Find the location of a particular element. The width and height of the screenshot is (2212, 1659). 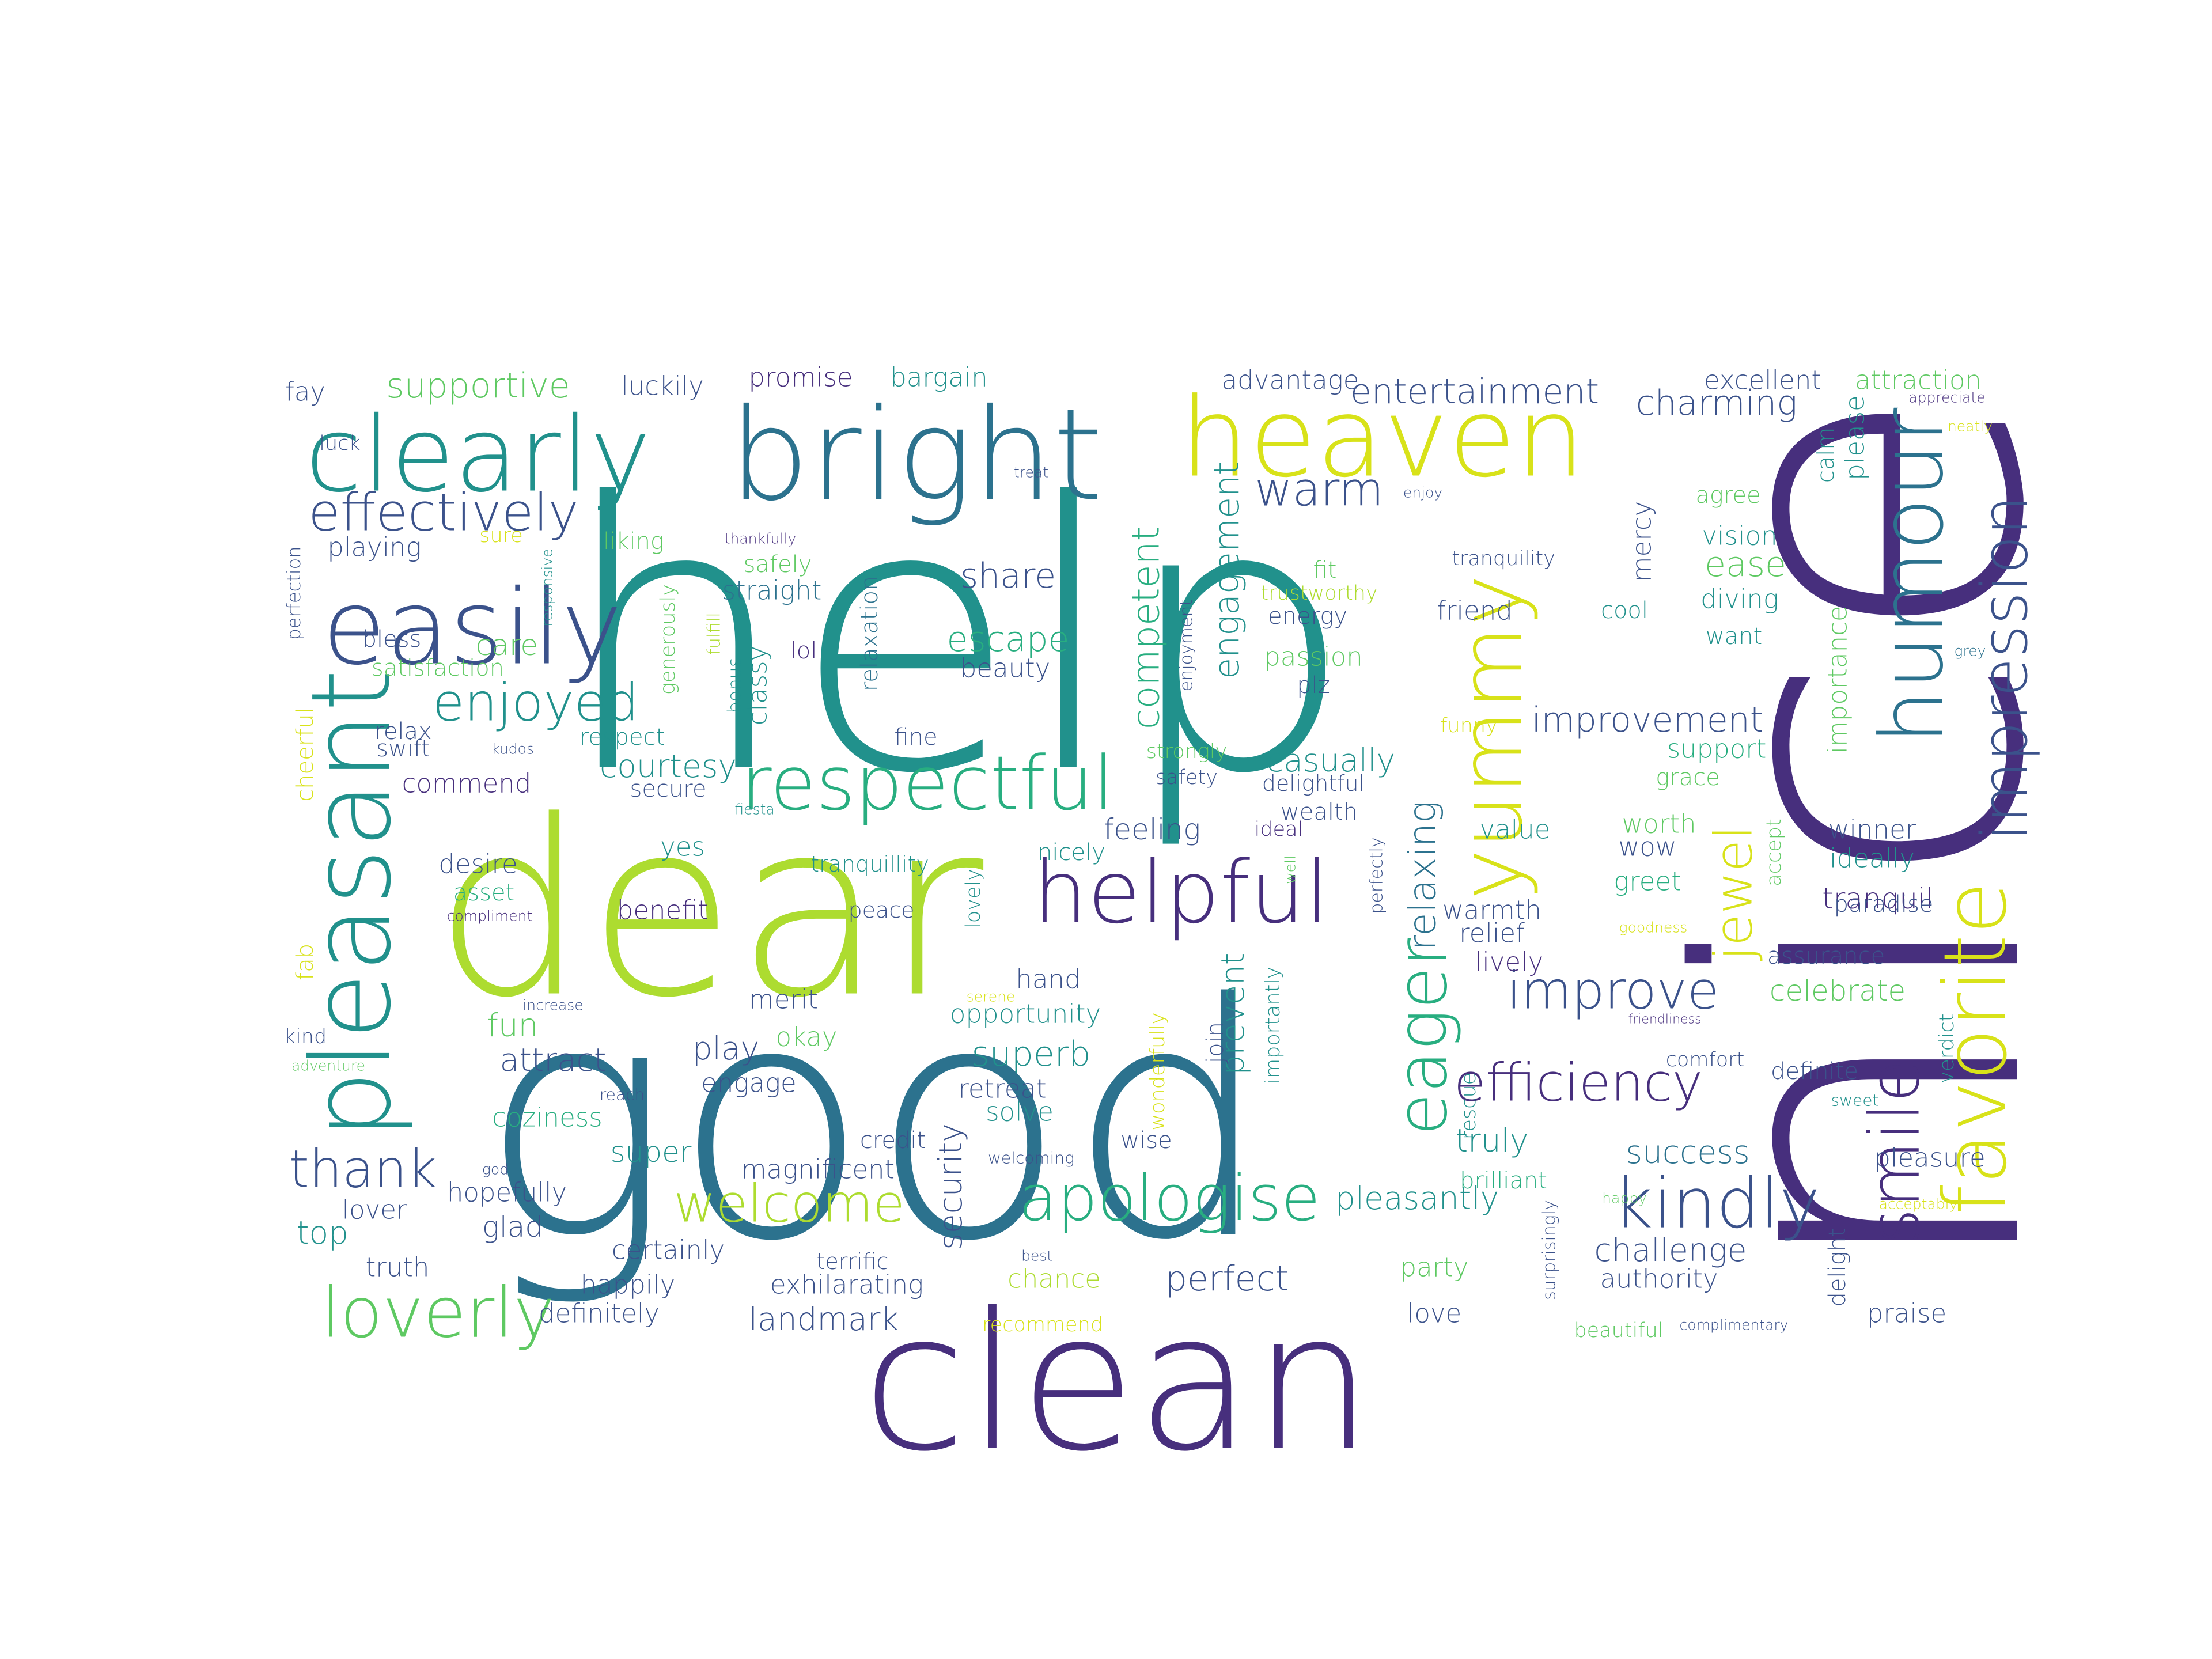

word-praise: praise is located at coordinates (1906, 1313).